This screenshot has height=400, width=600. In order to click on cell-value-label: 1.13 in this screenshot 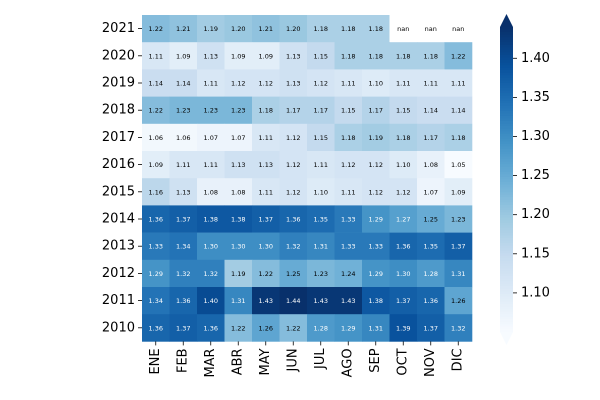, I will do `click(183, 192)`.